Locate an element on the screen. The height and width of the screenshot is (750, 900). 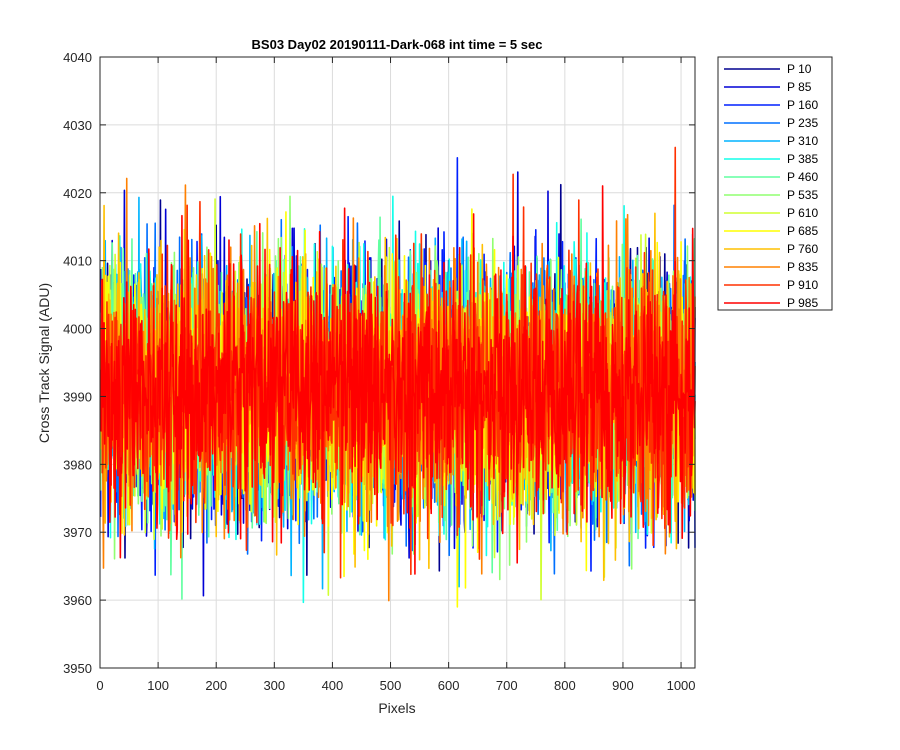
legend-label: P 535 is located at coordinates (802, 195).